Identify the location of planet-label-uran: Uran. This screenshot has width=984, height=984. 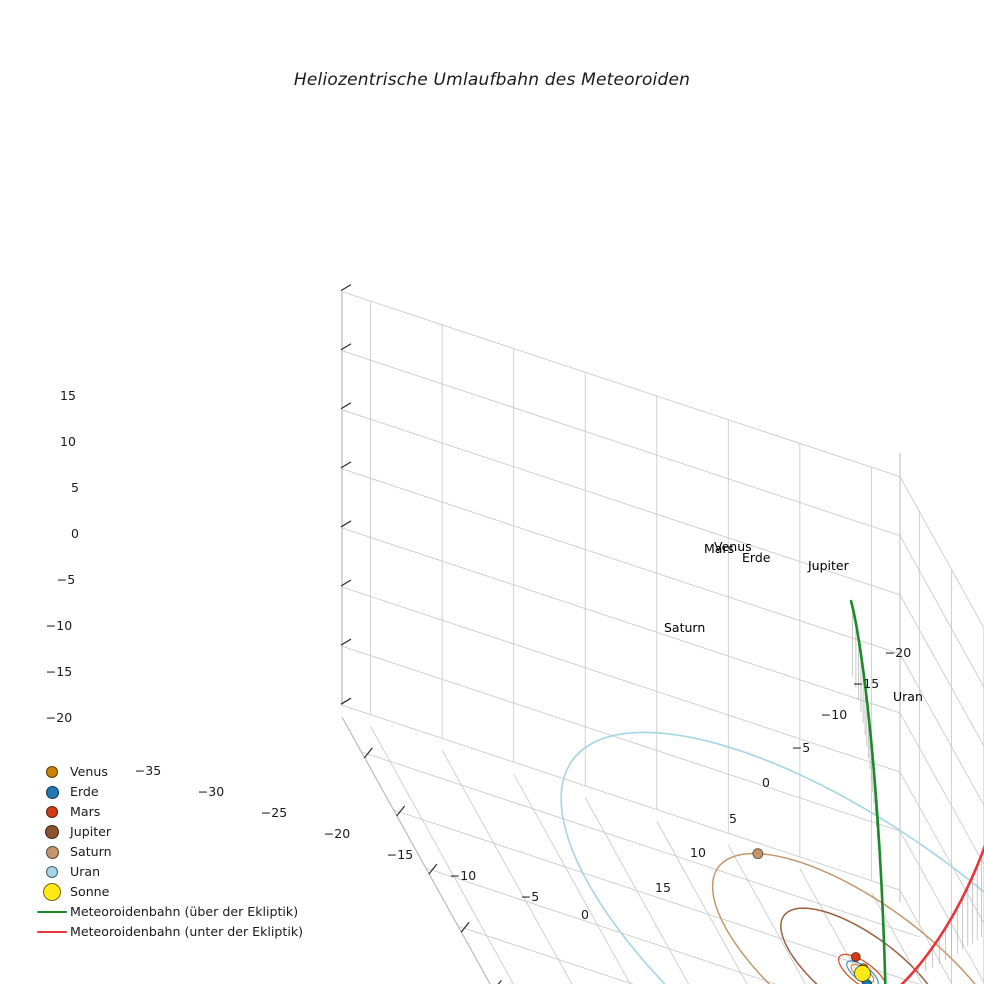
(908, 696).